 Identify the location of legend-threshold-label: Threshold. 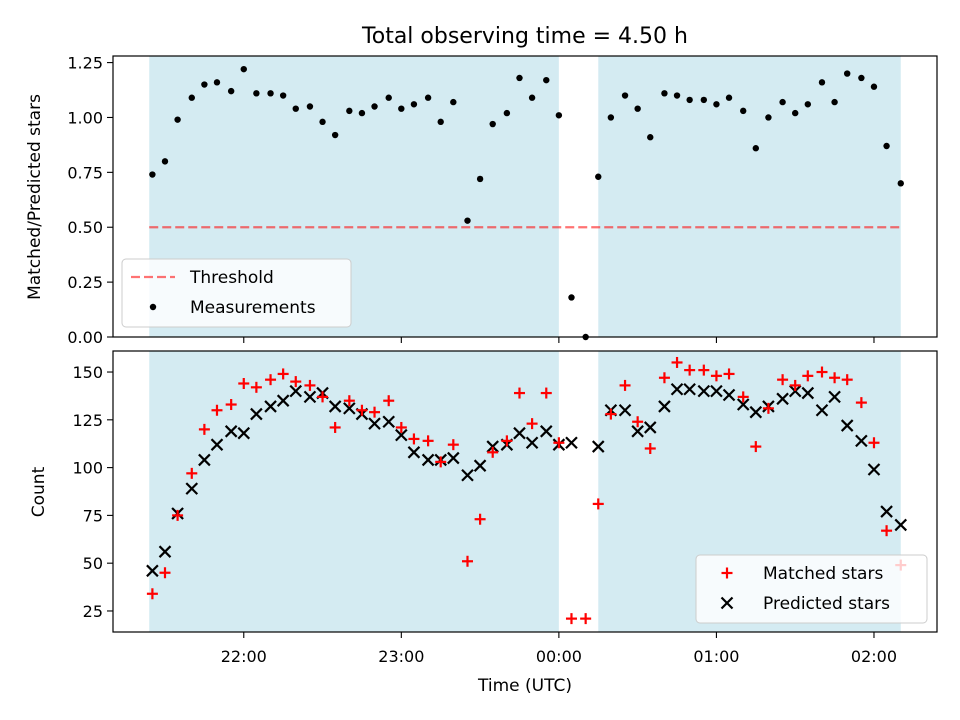
(231, 278).